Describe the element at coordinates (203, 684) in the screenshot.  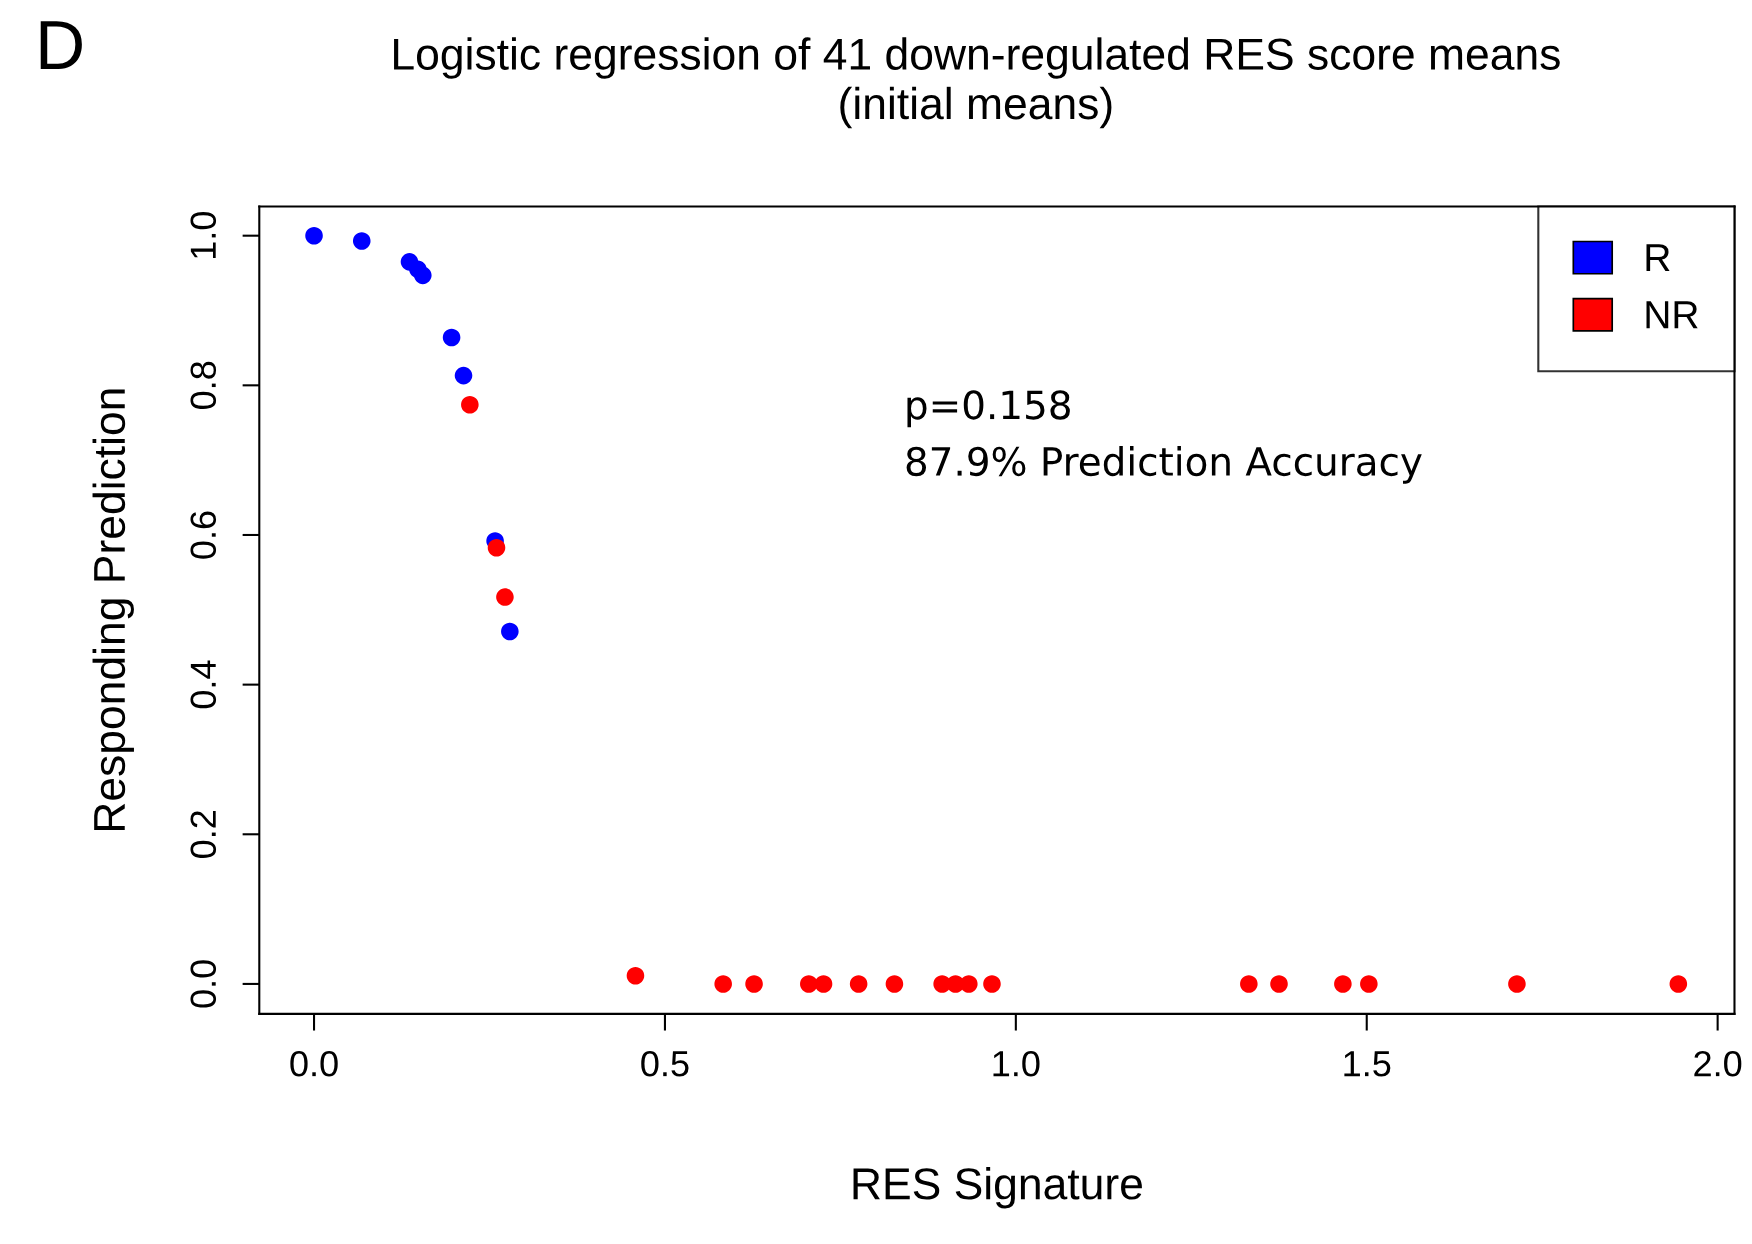
I see `y-tick-label: 0.4` at that location.